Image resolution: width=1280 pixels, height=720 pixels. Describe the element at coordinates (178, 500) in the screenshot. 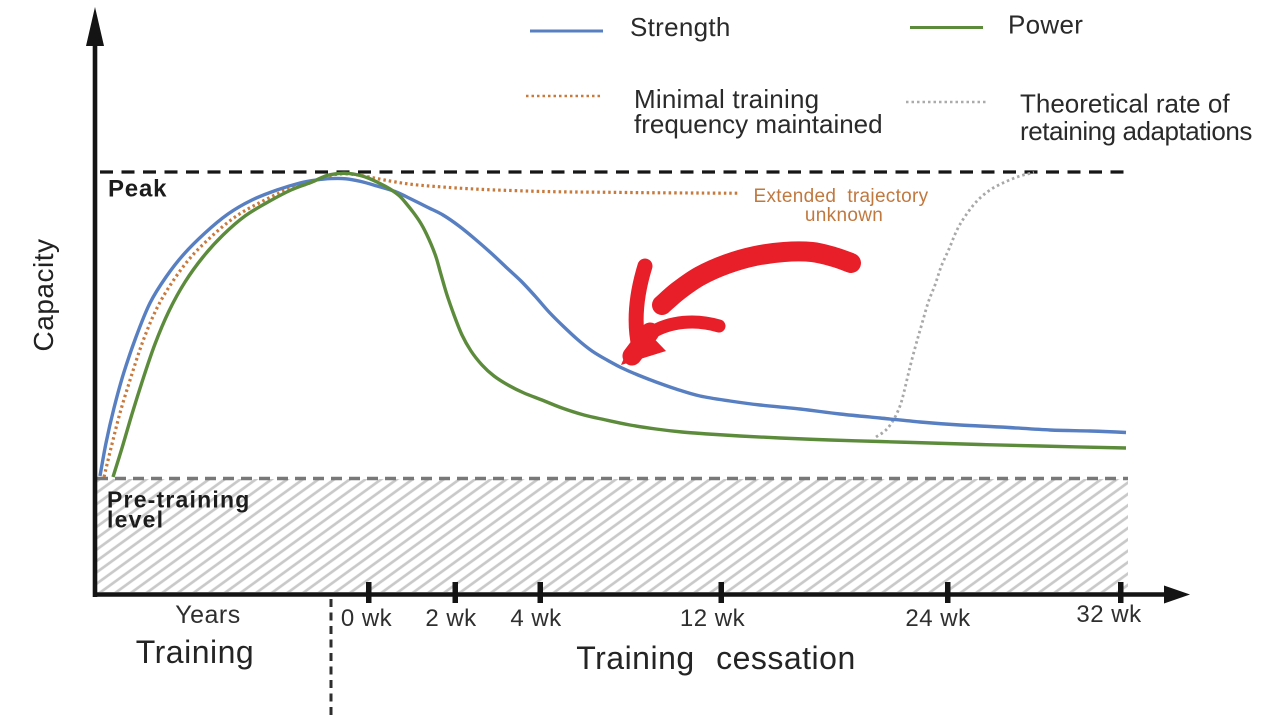

I see `svg-text: Pre-training` at that location.